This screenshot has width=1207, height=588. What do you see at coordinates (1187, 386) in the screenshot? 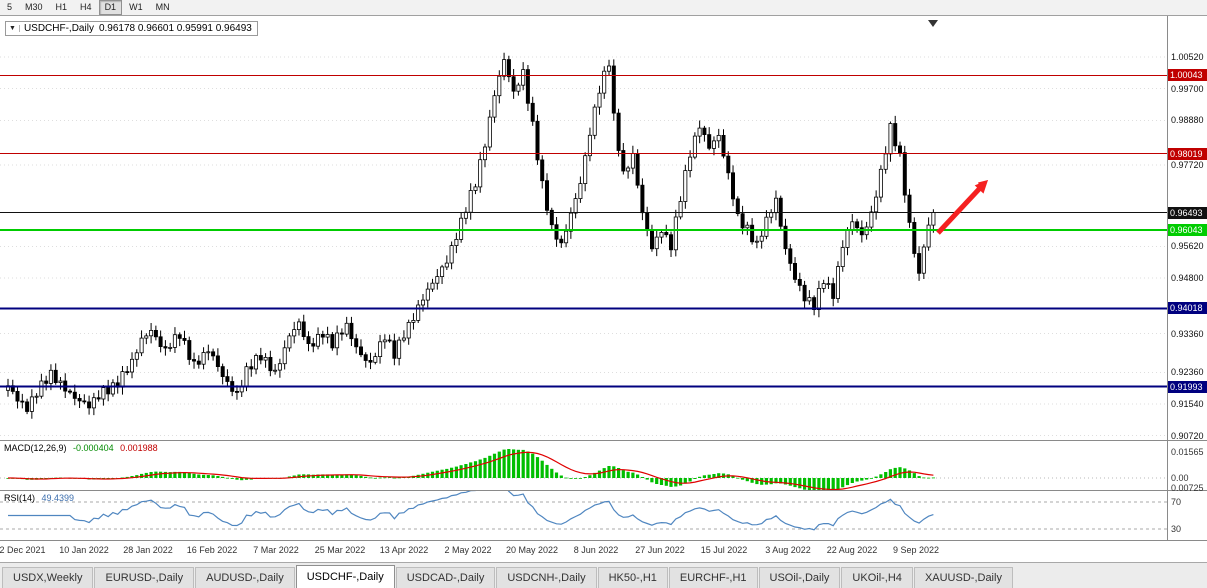
I see `price-level-badge: 0.91993` at bounding box center [1187, 386].